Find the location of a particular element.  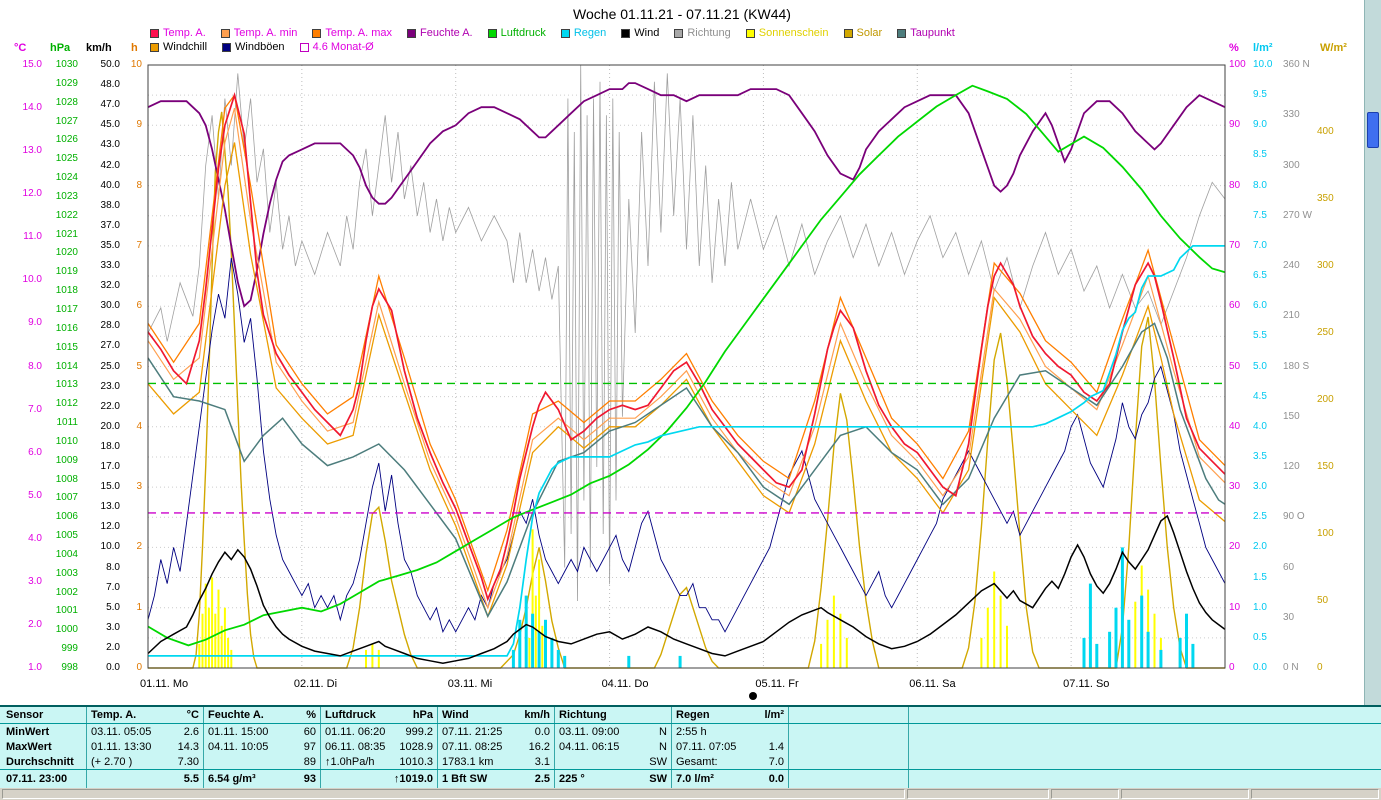

axis-tick-wm2: 400 is located at coordinates (1325, 131).